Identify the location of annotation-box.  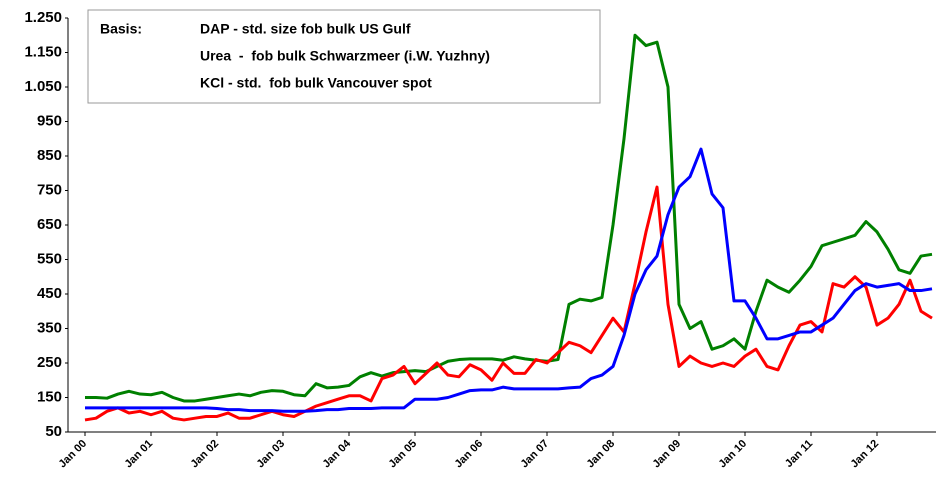
(344, 56).